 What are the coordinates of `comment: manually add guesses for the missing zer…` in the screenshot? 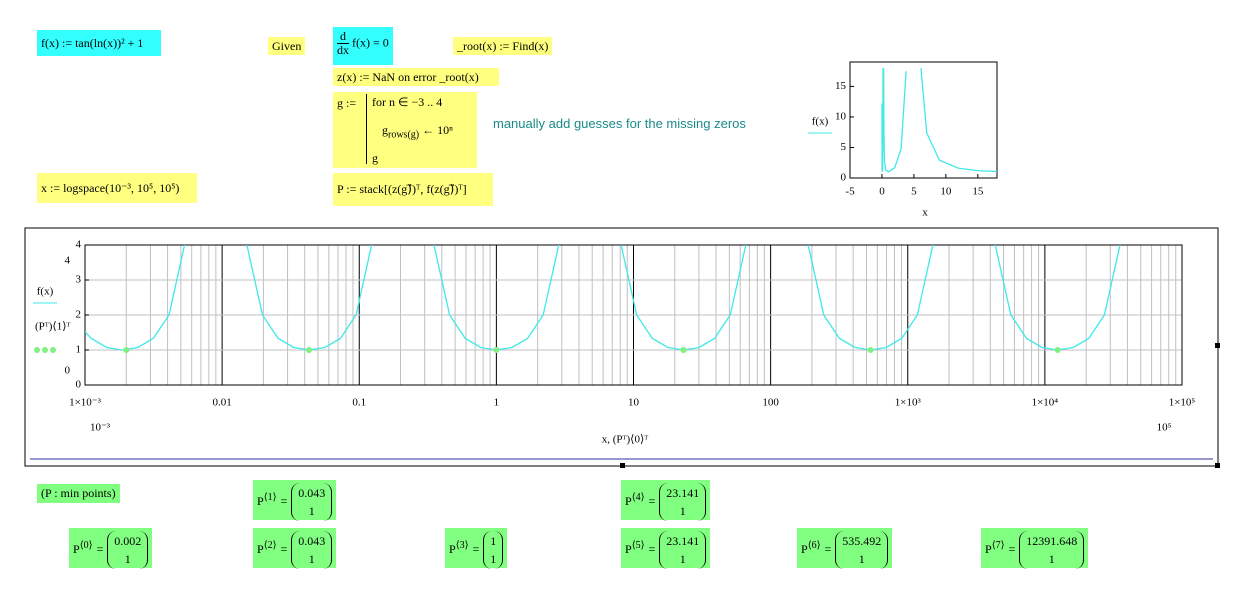 It's located at (619, 123).